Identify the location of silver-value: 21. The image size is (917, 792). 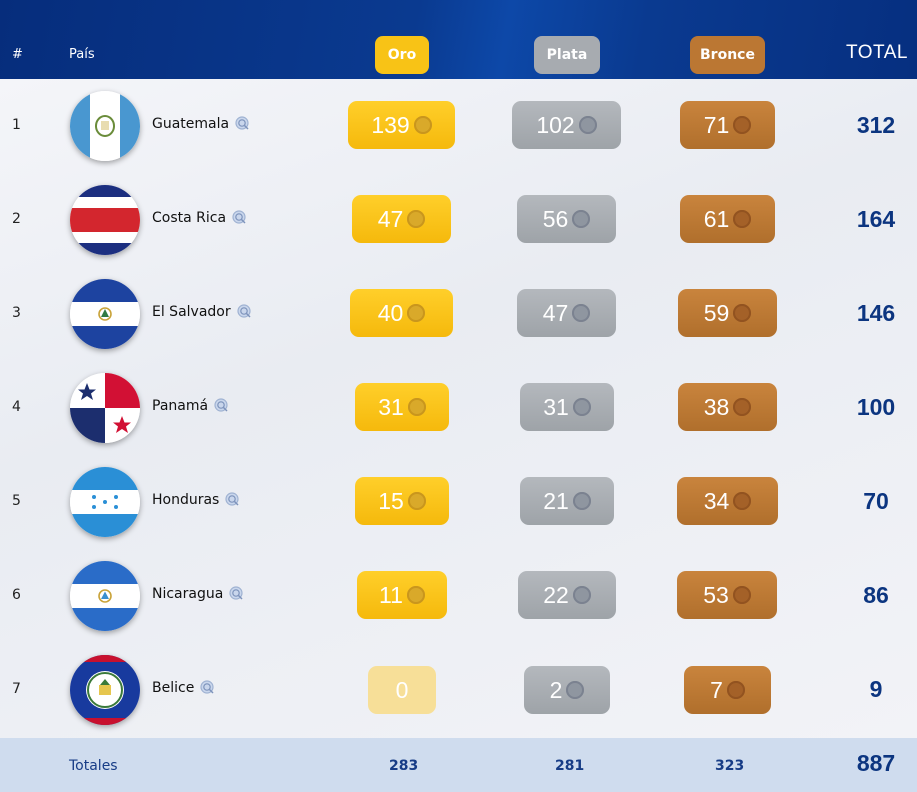
(556, 500).